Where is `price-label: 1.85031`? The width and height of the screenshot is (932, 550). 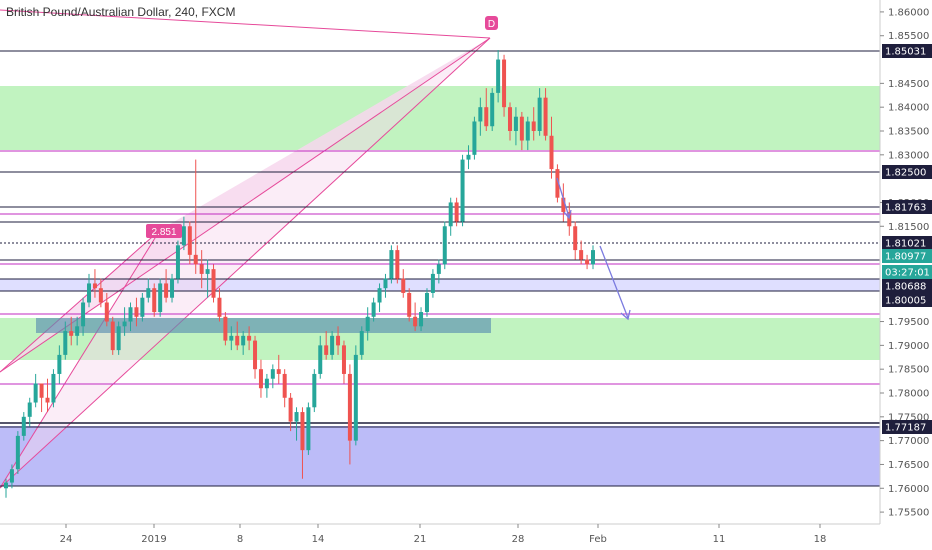 price-label: 1.85031 is located at coordinates (907, 51).